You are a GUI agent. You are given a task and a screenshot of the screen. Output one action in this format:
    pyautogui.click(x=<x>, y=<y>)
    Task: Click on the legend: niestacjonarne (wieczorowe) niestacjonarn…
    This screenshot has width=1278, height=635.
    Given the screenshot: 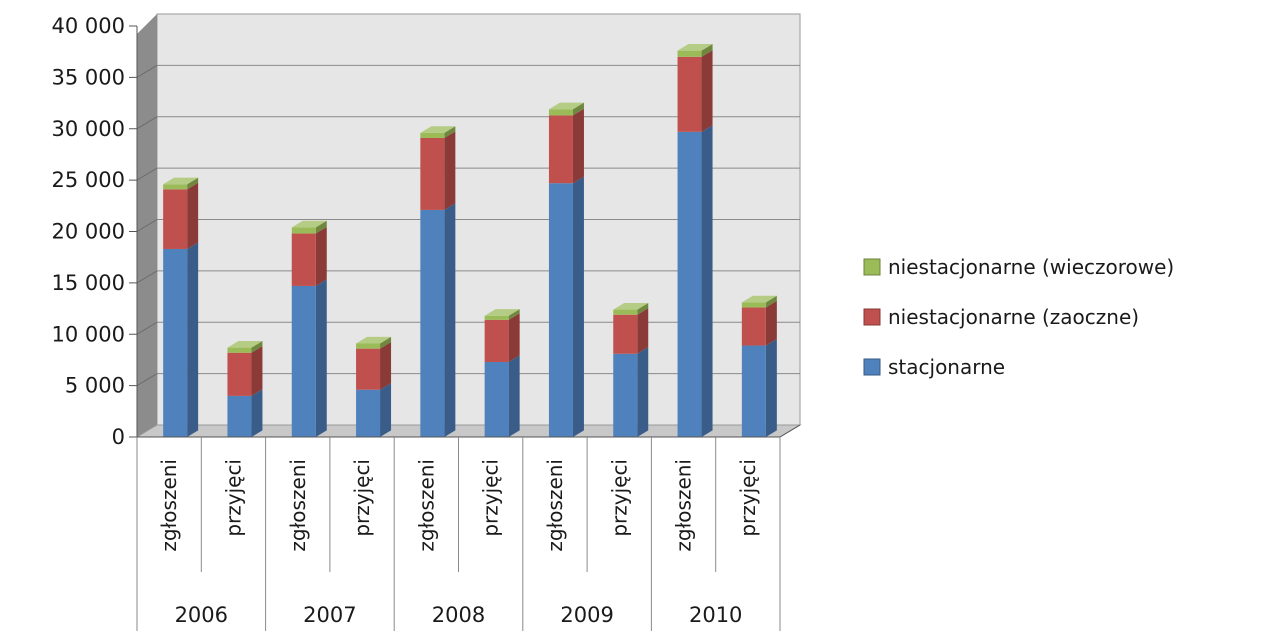 What is the action you would take?
    pyautogui.click(x=1018, y=317)
    